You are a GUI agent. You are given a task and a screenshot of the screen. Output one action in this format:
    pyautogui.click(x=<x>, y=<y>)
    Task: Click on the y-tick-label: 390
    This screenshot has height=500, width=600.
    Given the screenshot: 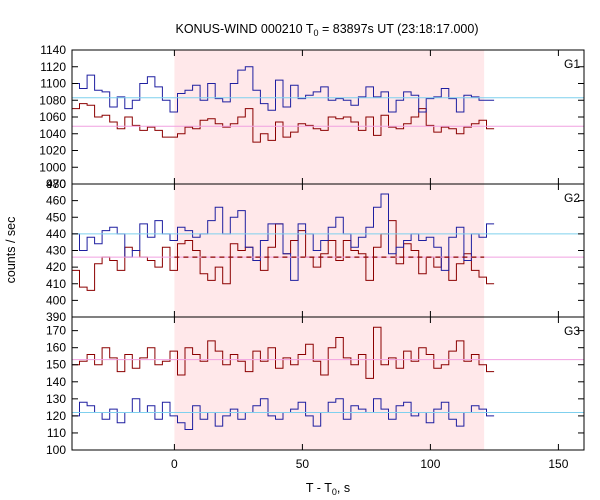 What is the action you would take?
    pyautogui.click(x=56, y=317)
    